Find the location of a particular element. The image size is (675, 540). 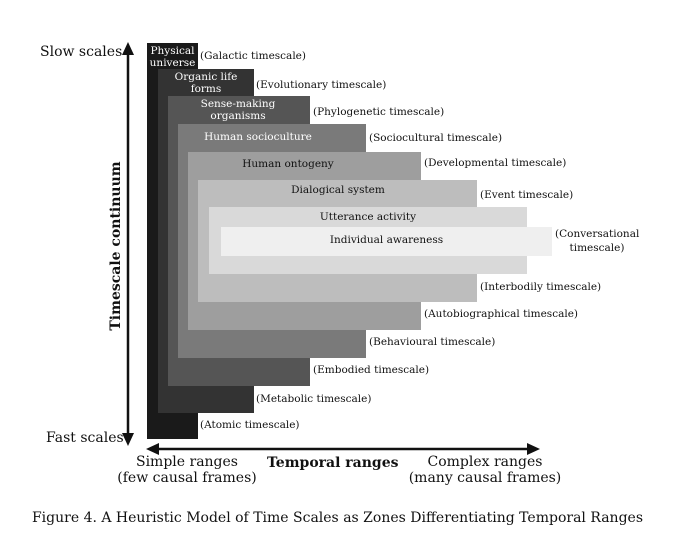

scale-label-event: (Event timescale) is located at coordinates (527, 195).